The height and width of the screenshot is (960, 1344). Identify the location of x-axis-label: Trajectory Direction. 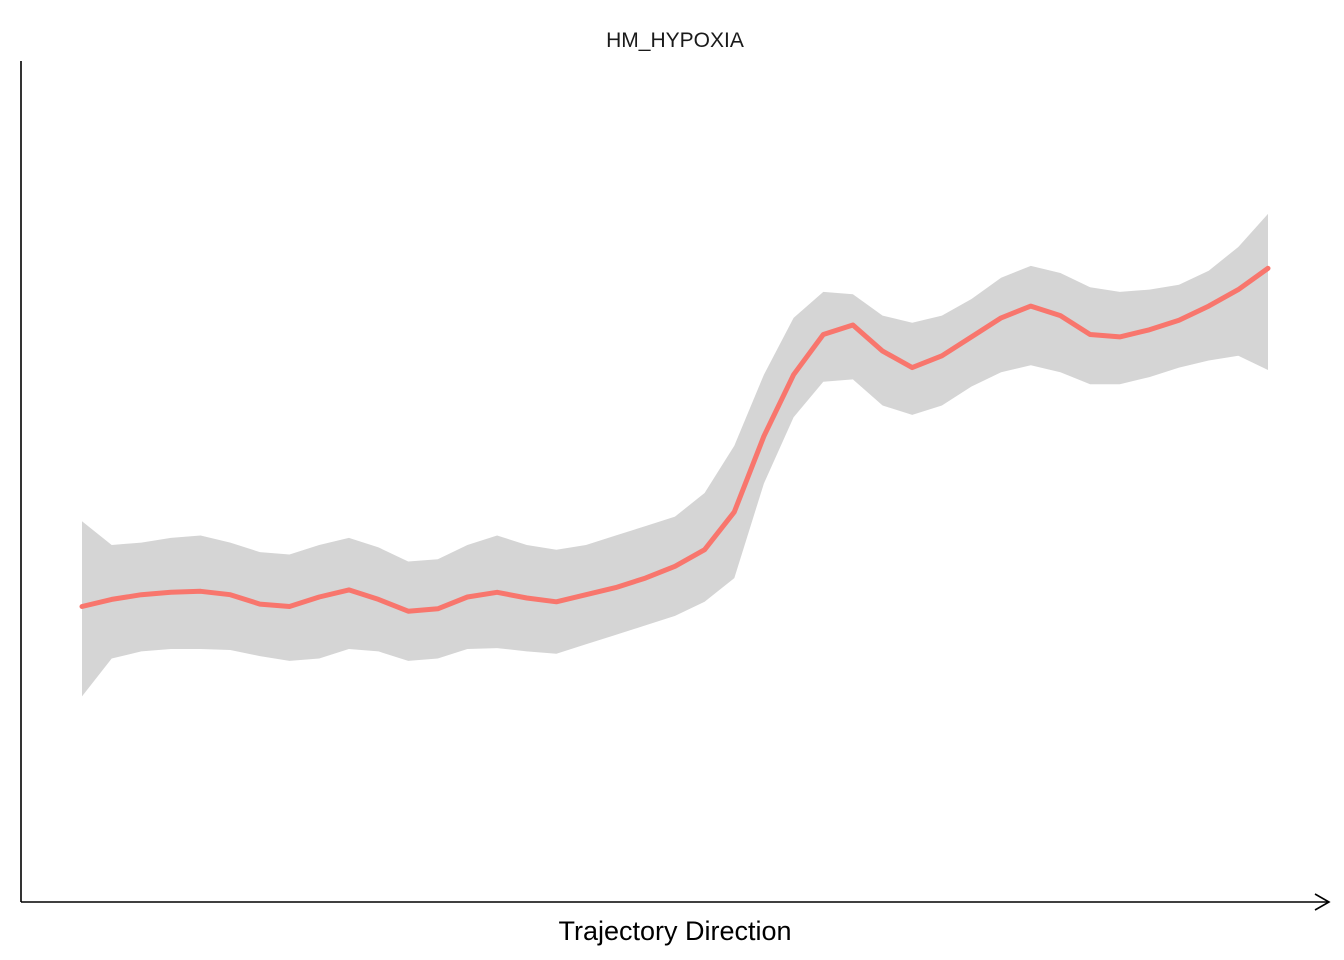
(674, 931).